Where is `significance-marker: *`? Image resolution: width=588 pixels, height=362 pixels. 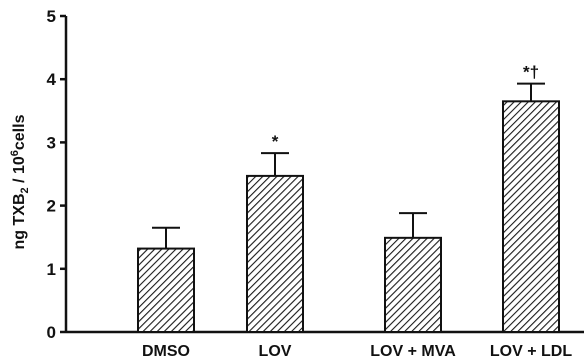 significance-marker: * is located at coordinates (275, 141).